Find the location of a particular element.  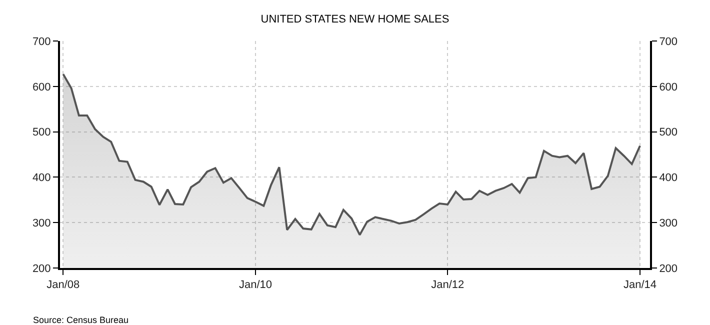

source-note: Source: Census Bureau is located at coordinates (81, 320).